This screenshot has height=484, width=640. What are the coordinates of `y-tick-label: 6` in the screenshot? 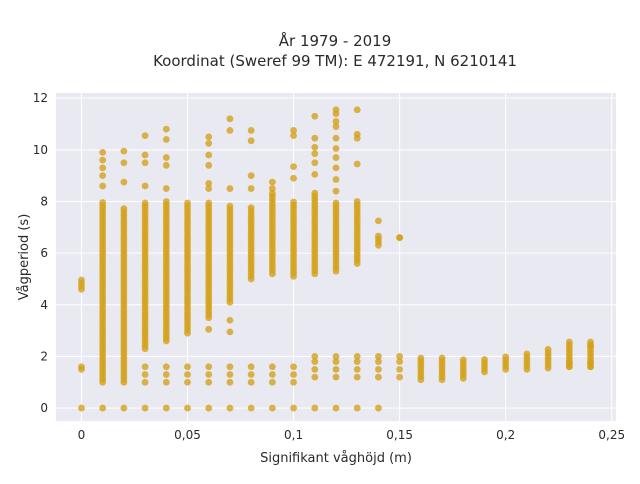 It's located at (44, 253).